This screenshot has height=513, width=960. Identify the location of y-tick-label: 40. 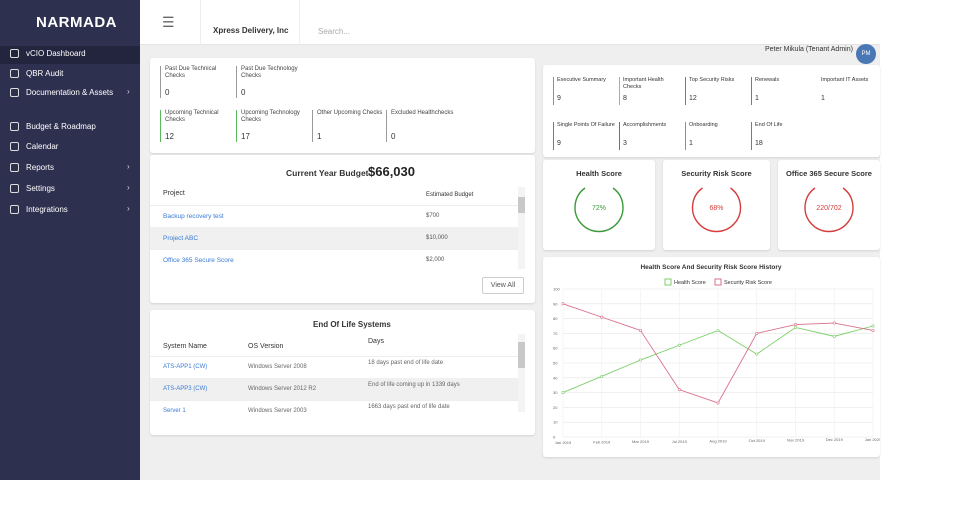
(555, 377).